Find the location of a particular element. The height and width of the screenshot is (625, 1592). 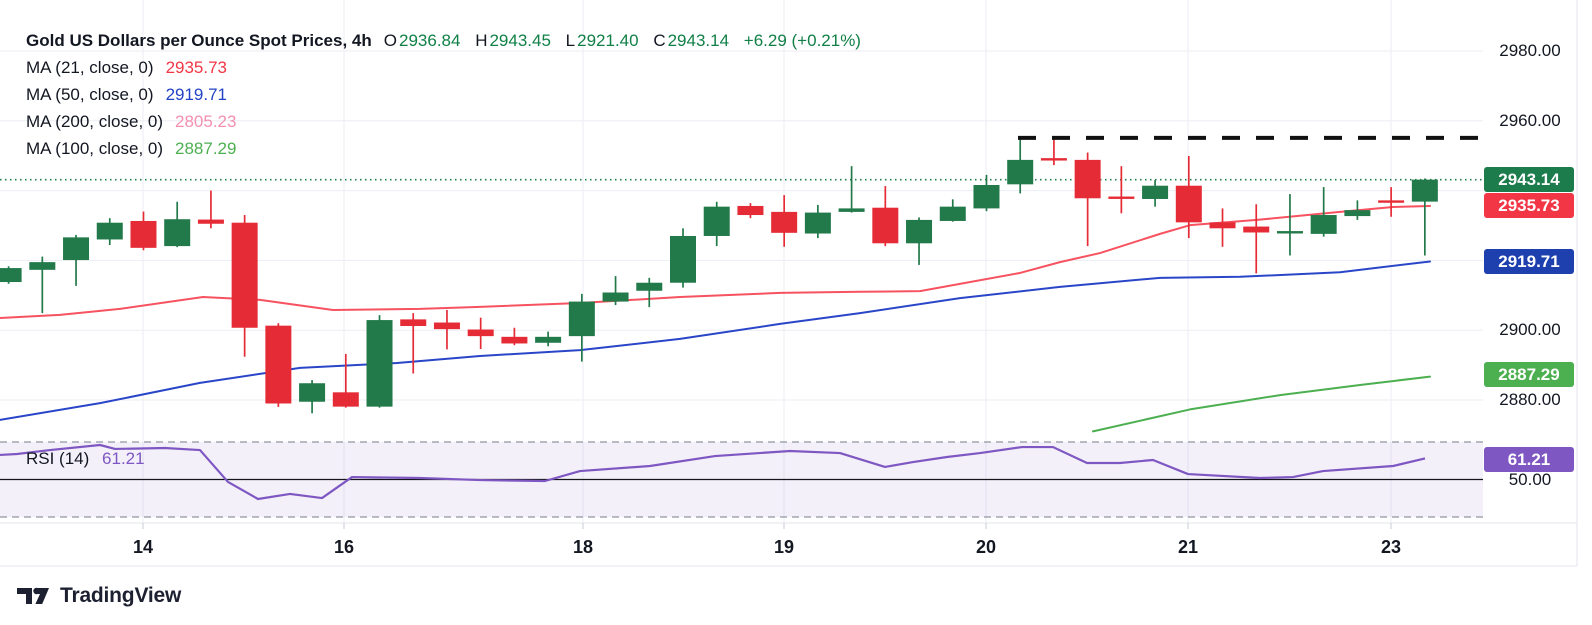

rsi-legend: RSI (14) 61.21 is located at coordinates (85, 459).